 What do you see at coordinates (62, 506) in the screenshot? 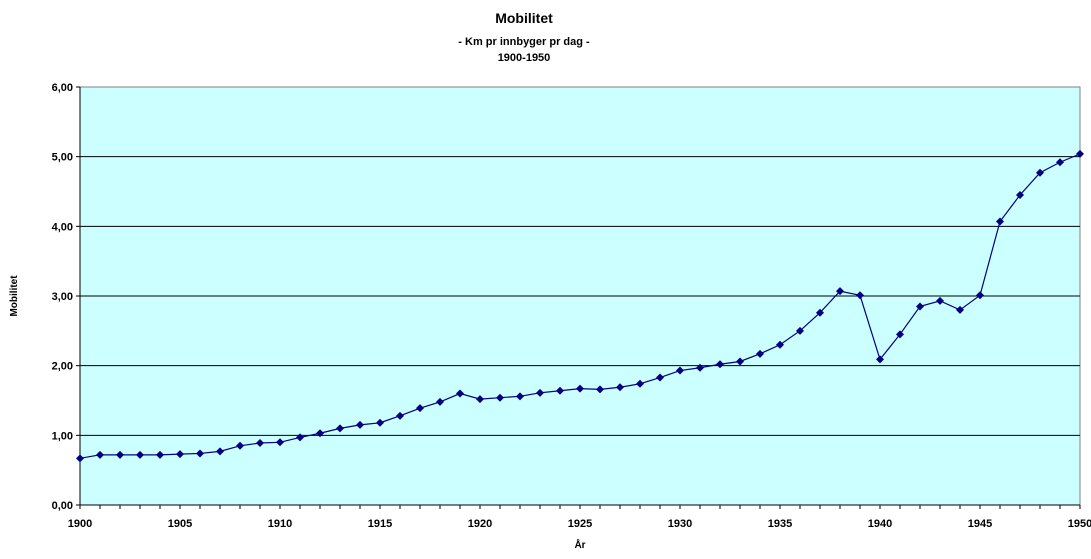
I see `y-tick-label: 0,00` at bounding box center [62, 506].